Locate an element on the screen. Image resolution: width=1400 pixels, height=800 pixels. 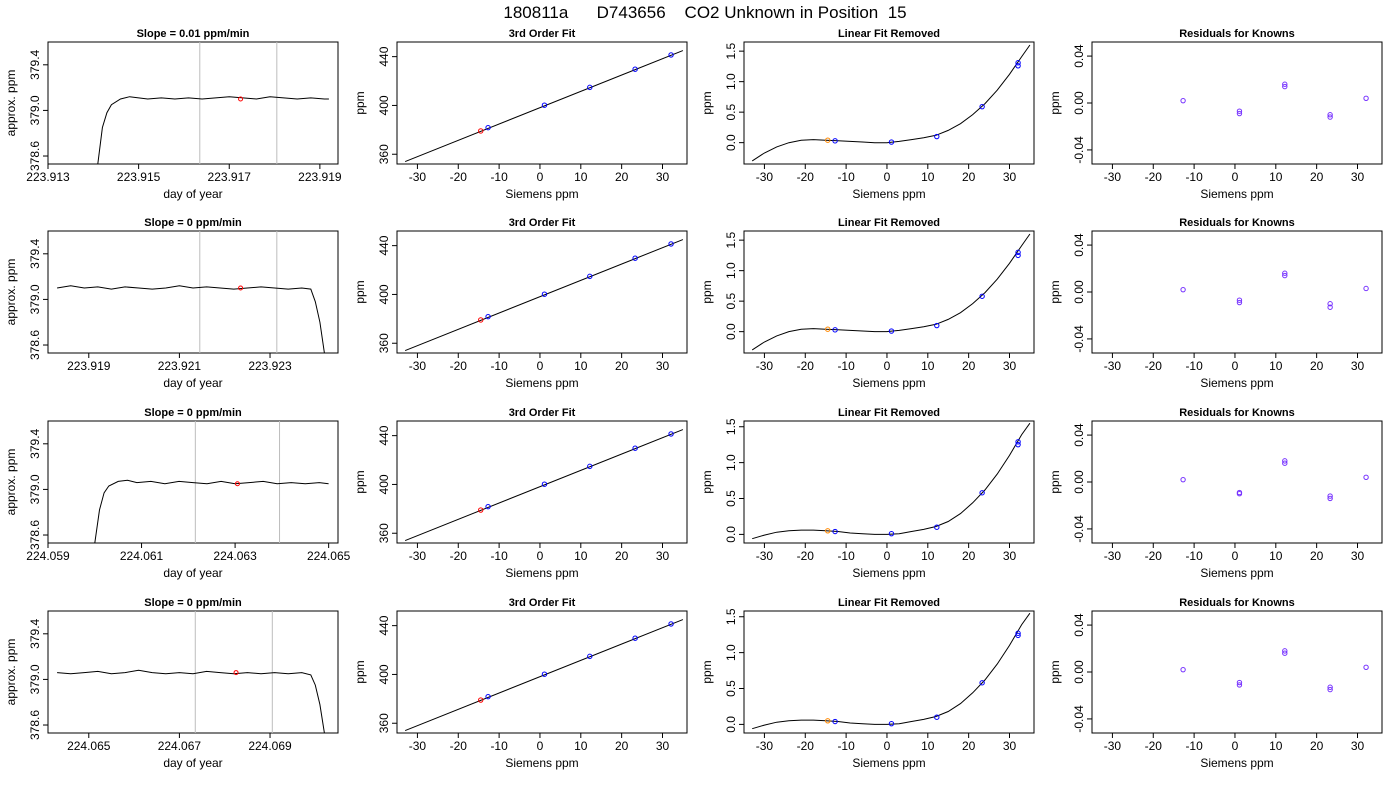
x-axis-label: day of year is located at coordinates (192, 763).